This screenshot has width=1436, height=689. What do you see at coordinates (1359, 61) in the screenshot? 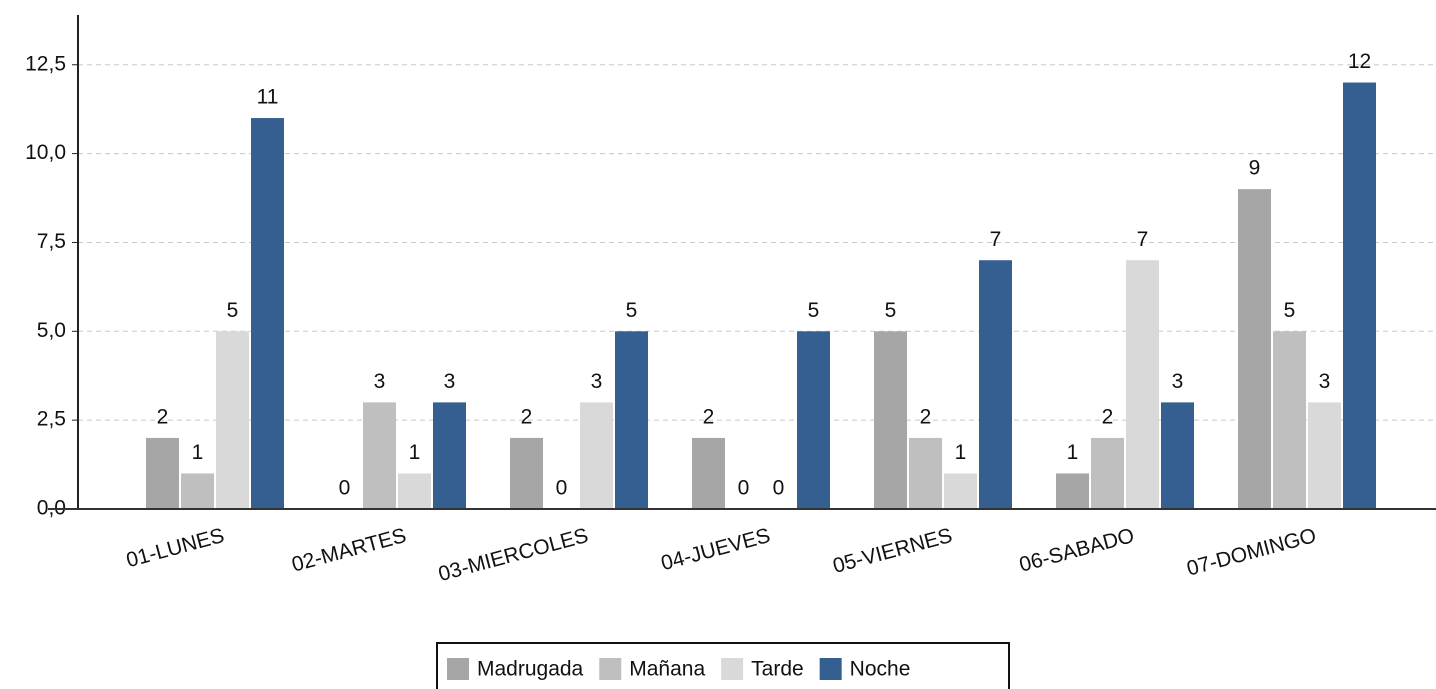
I see `data-label: 12` at bounding box center [1359, 61].